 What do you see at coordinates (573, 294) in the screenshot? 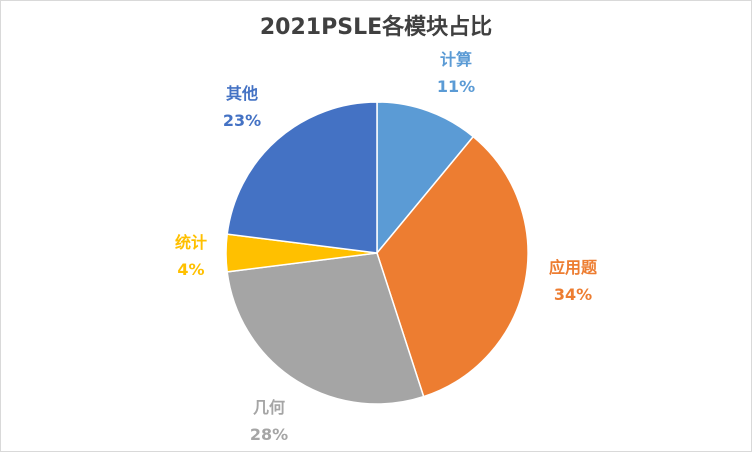
I see `slice-value-label-1: 34%` at bounding box center [573, 294].